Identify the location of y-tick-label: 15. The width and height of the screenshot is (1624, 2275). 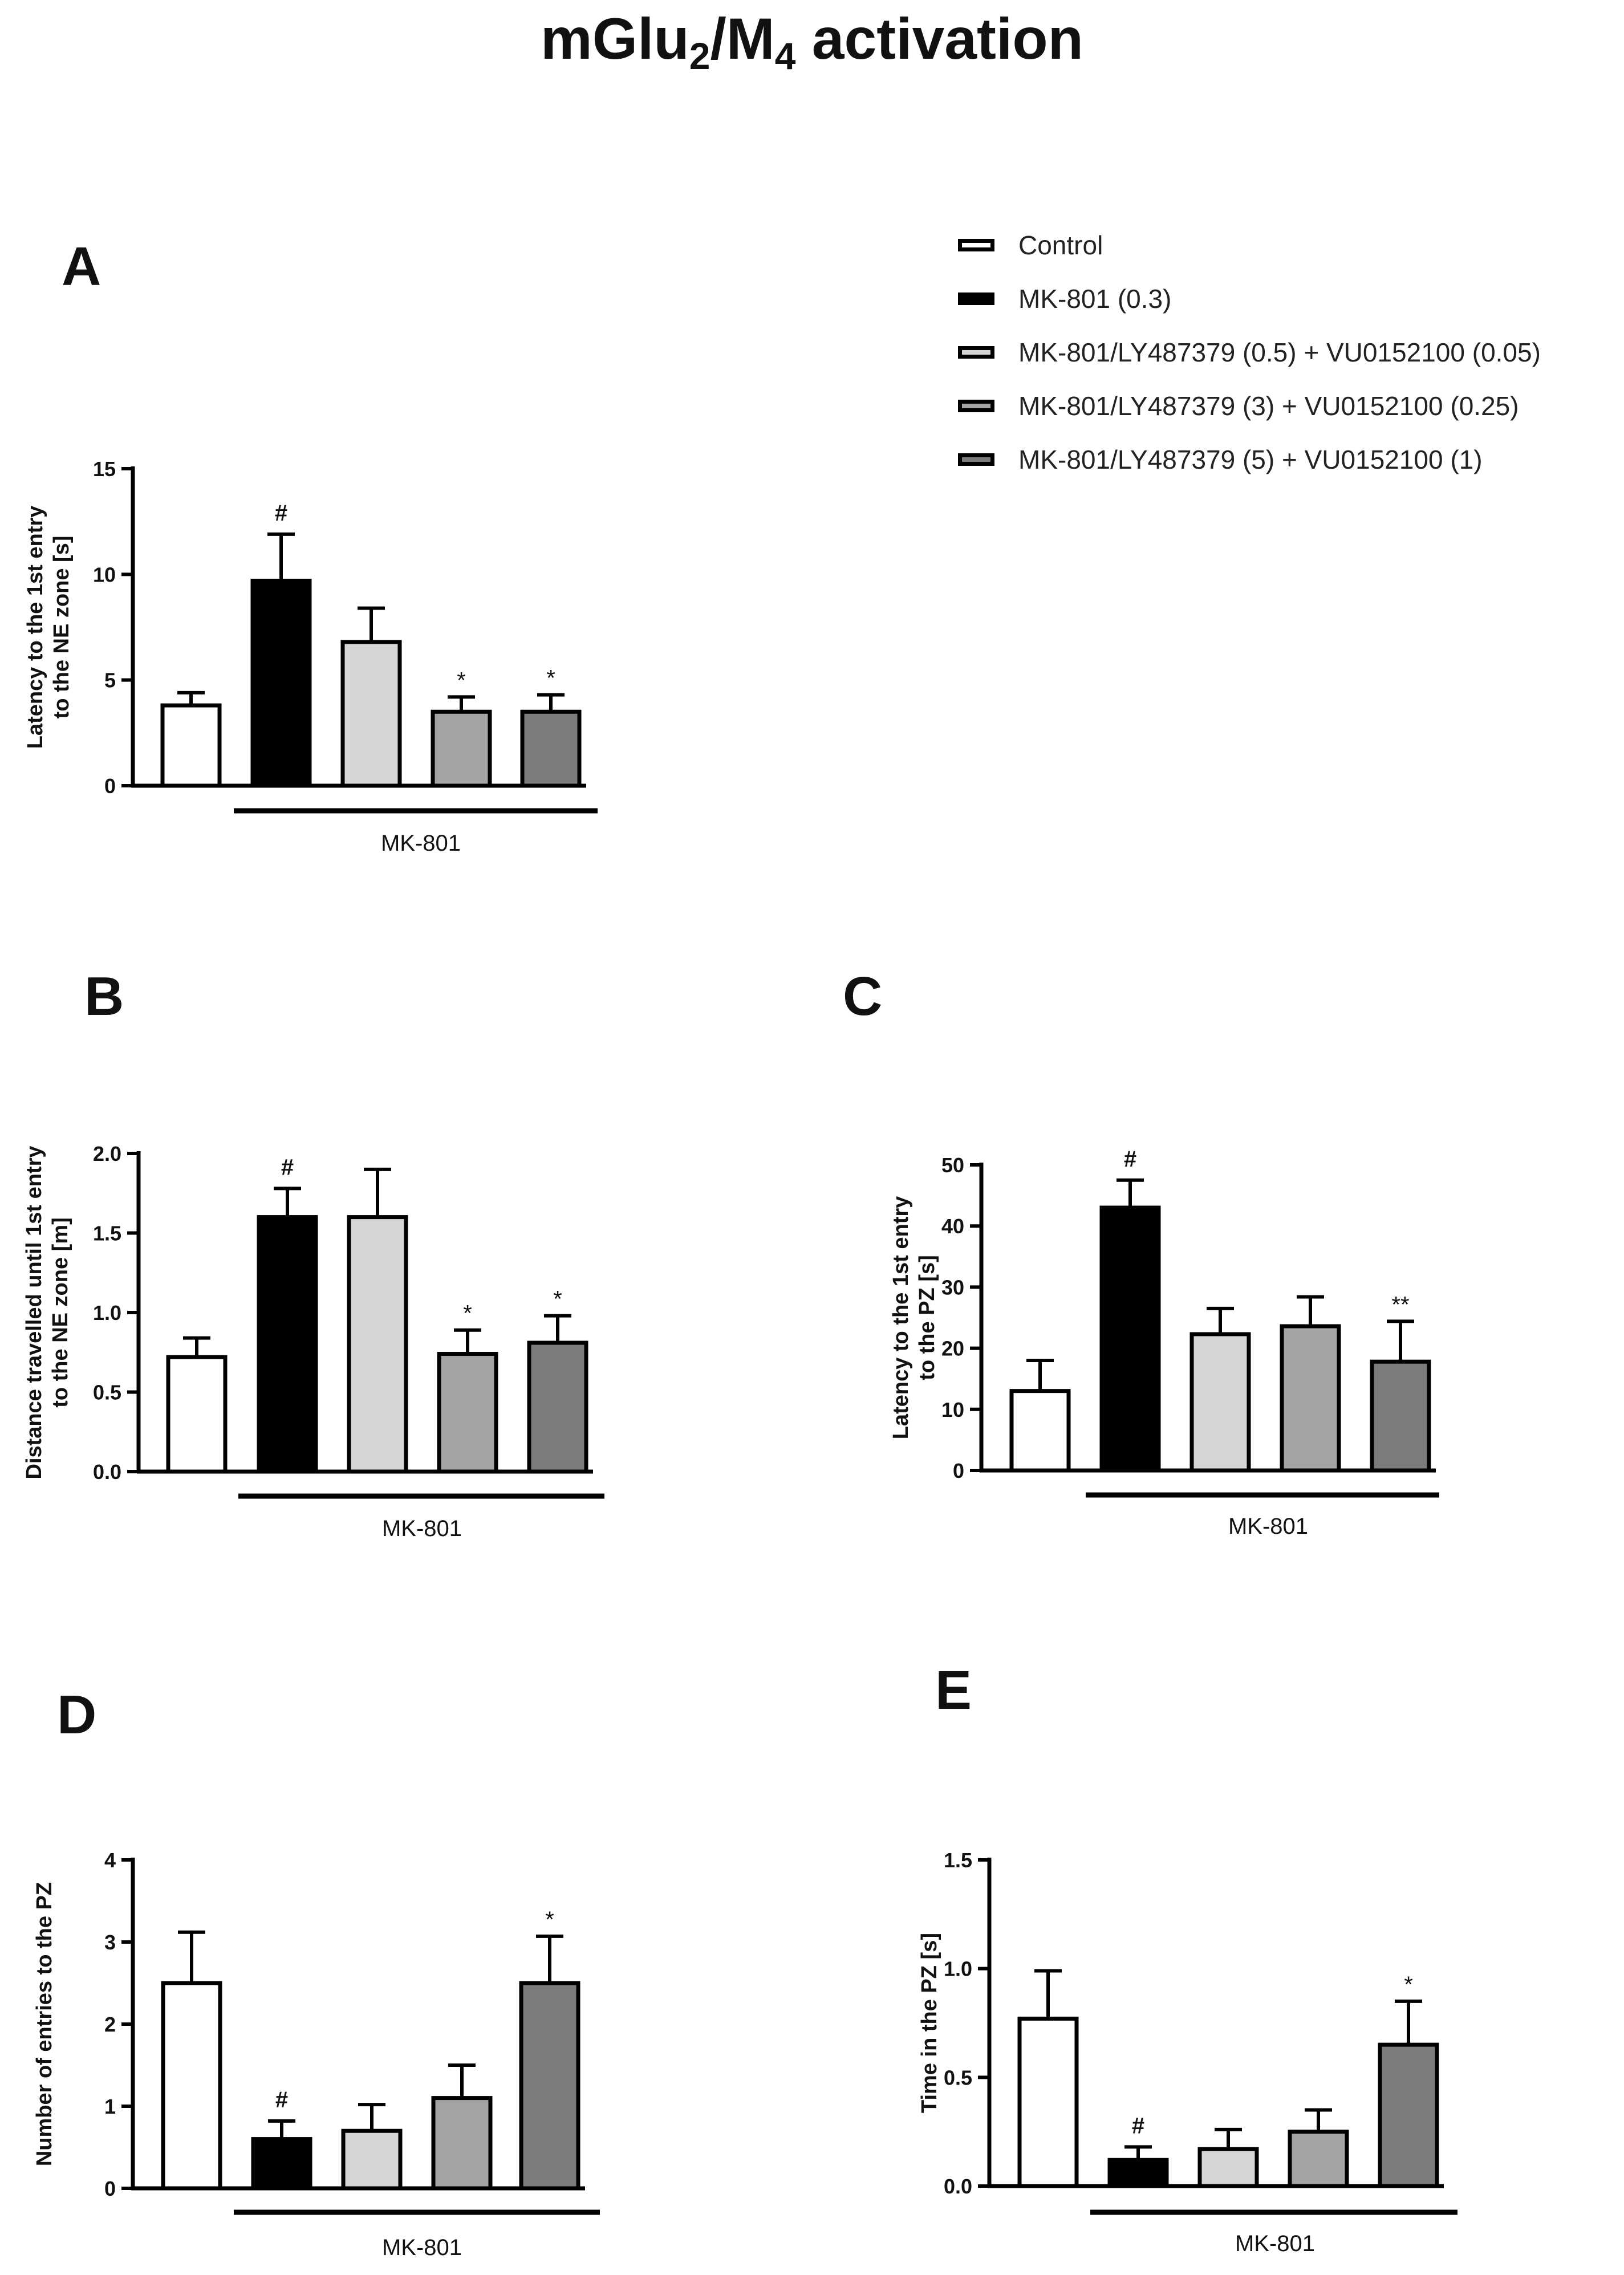
(104, 469).